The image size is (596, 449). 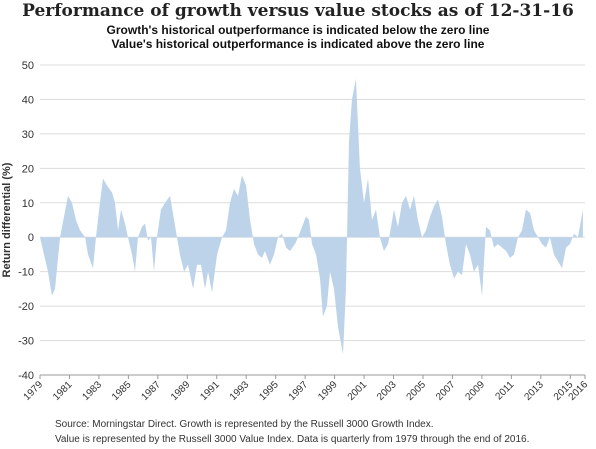 I want to click on x-tick-label: 1991, so click(x=210, y=391).